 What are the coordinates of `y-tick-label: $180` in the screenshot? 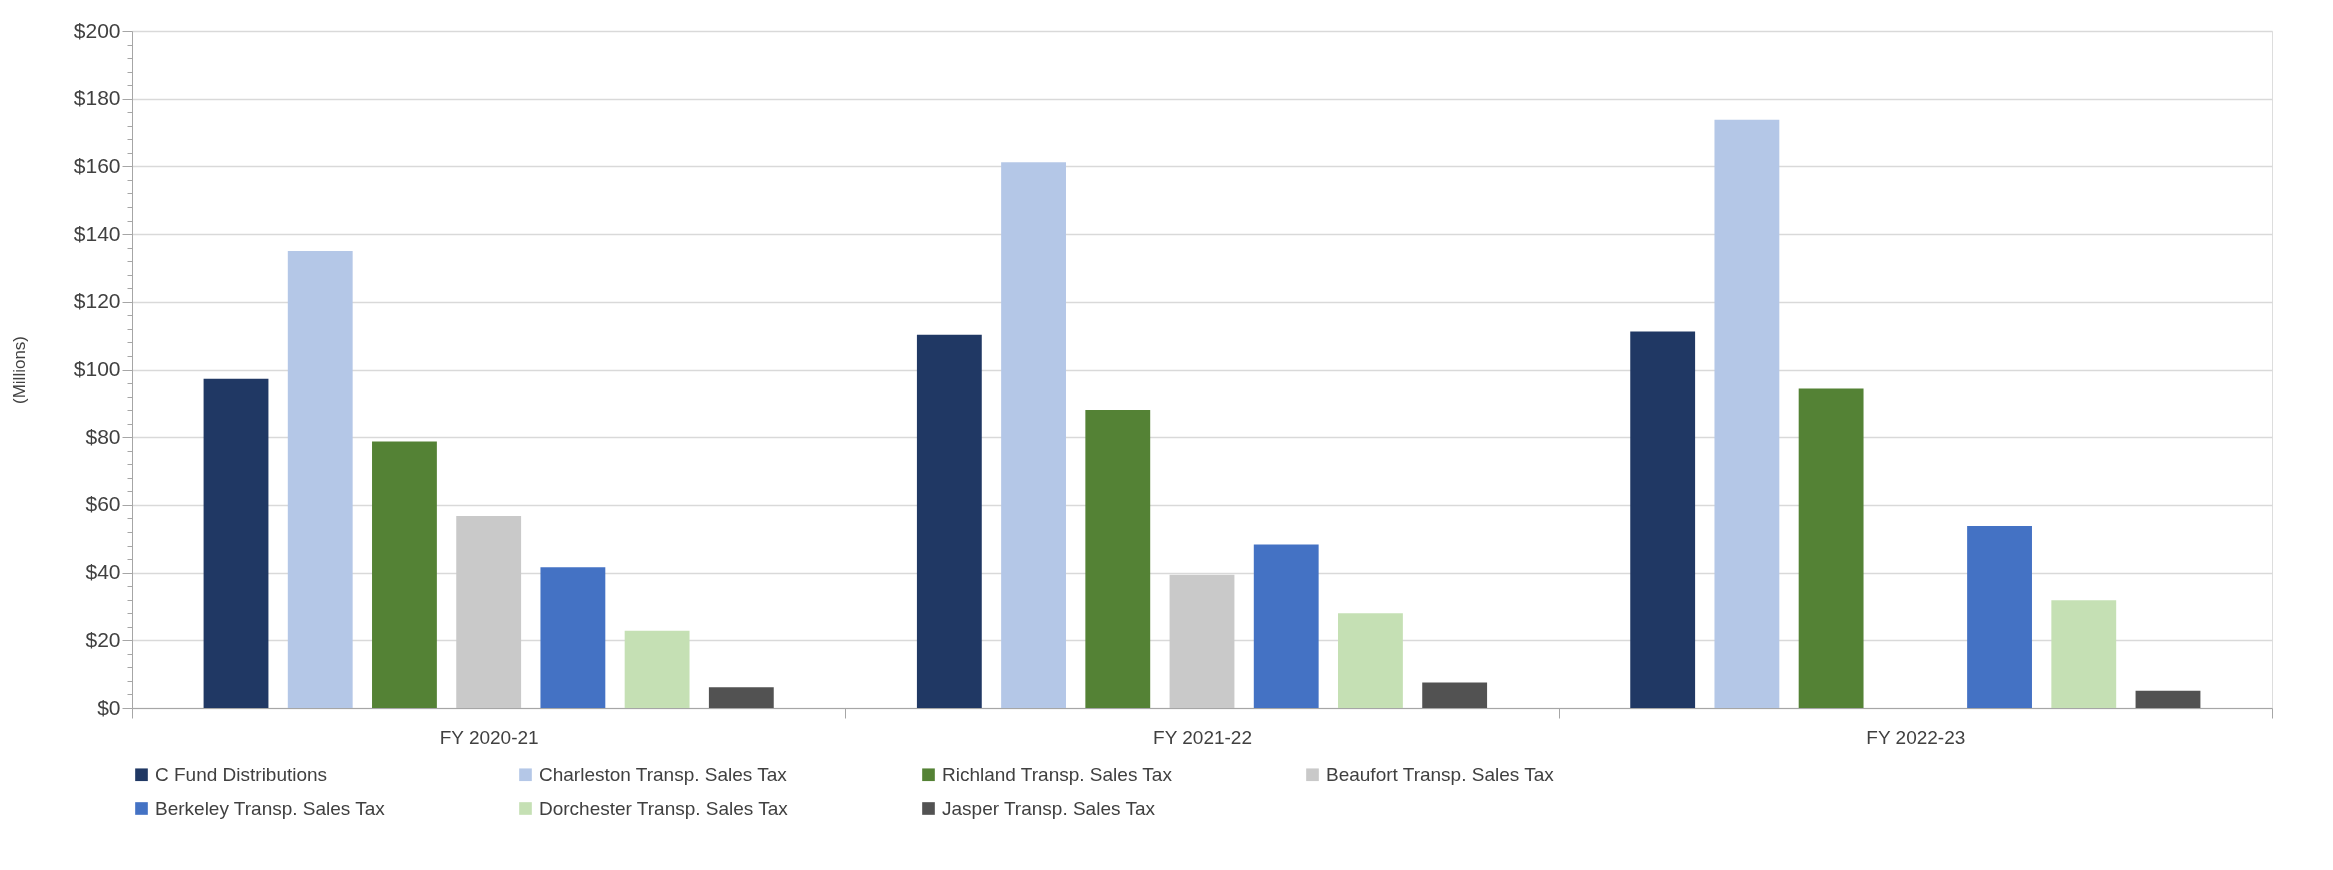 It's located at (97, 98).